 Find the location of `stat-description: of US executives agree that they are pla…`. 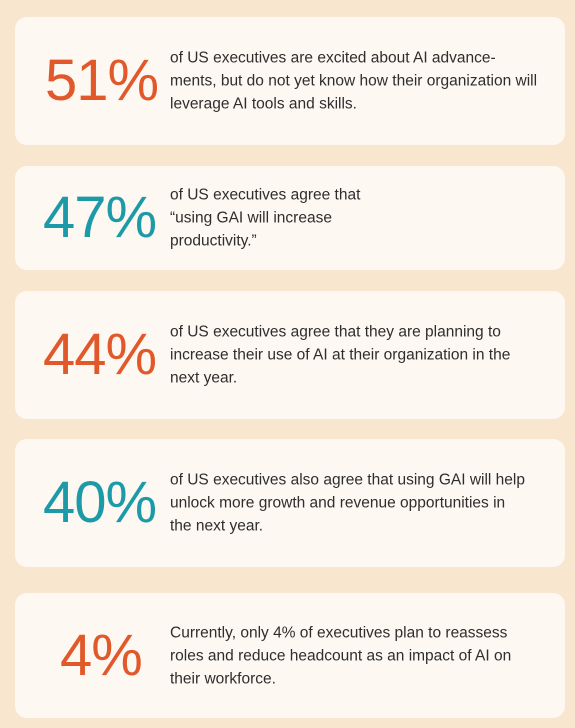

stat-description: of US executives agree that they are pla… is located at coordinates (340, 355).